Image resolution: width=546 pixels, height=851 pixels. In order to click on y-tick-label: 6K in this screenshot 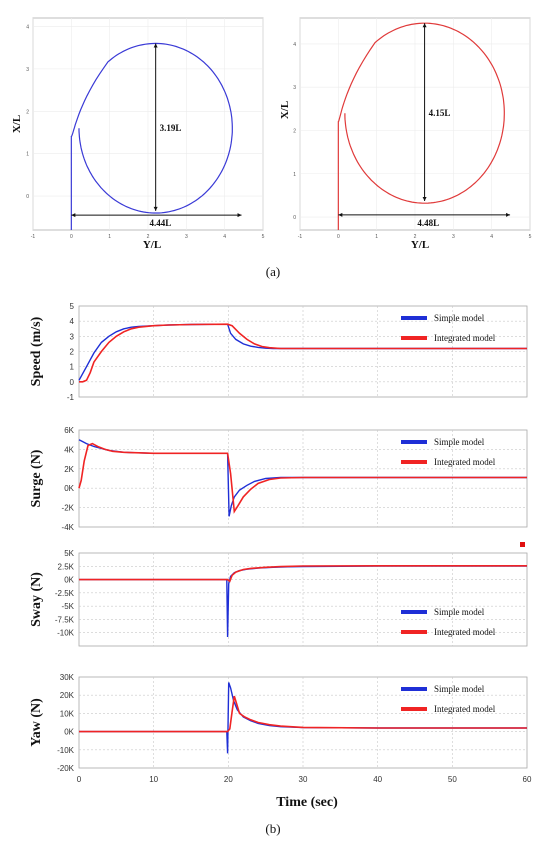, I will do `click(69, 430)`.